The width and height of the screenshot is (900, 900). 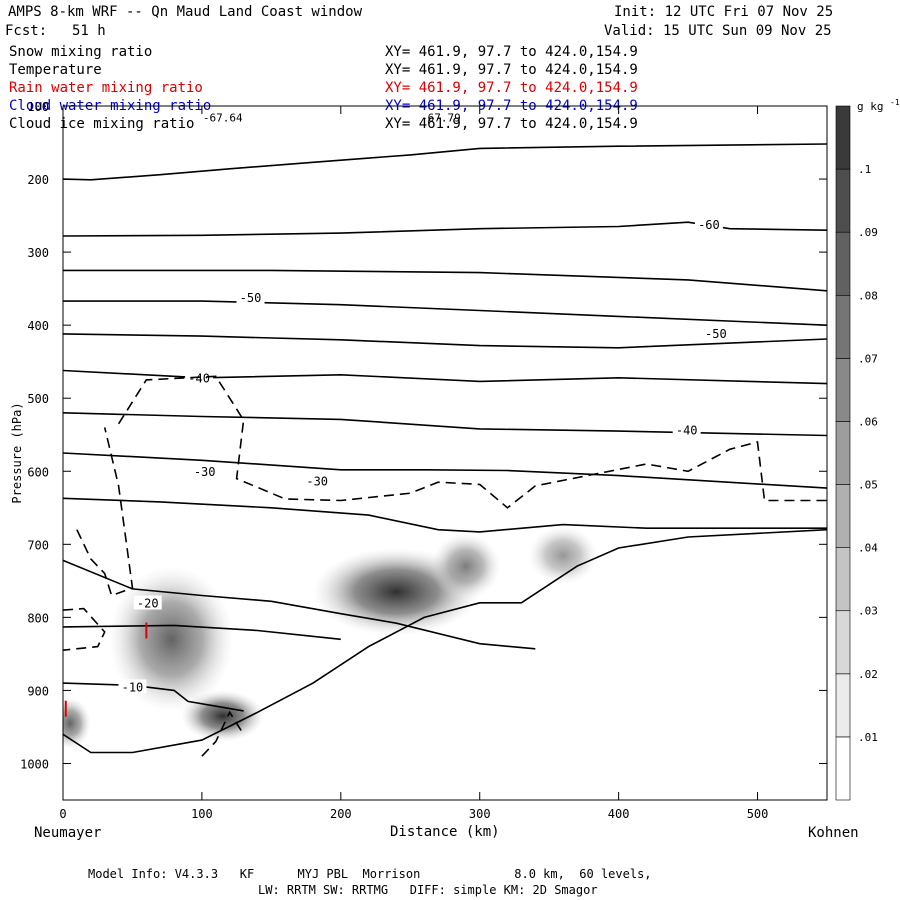 What do you see at coordinates (34, 764) in the screenshot?
I see `y-tick-label: 1000` at bounding box center [34, 764].